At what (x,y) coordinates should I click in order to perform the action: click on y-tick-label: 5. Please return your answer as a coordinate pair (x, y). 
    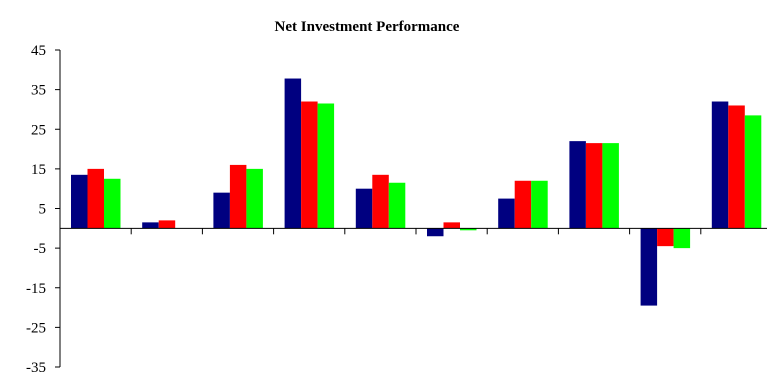
    Looking at the image, I should click on (43, 210).